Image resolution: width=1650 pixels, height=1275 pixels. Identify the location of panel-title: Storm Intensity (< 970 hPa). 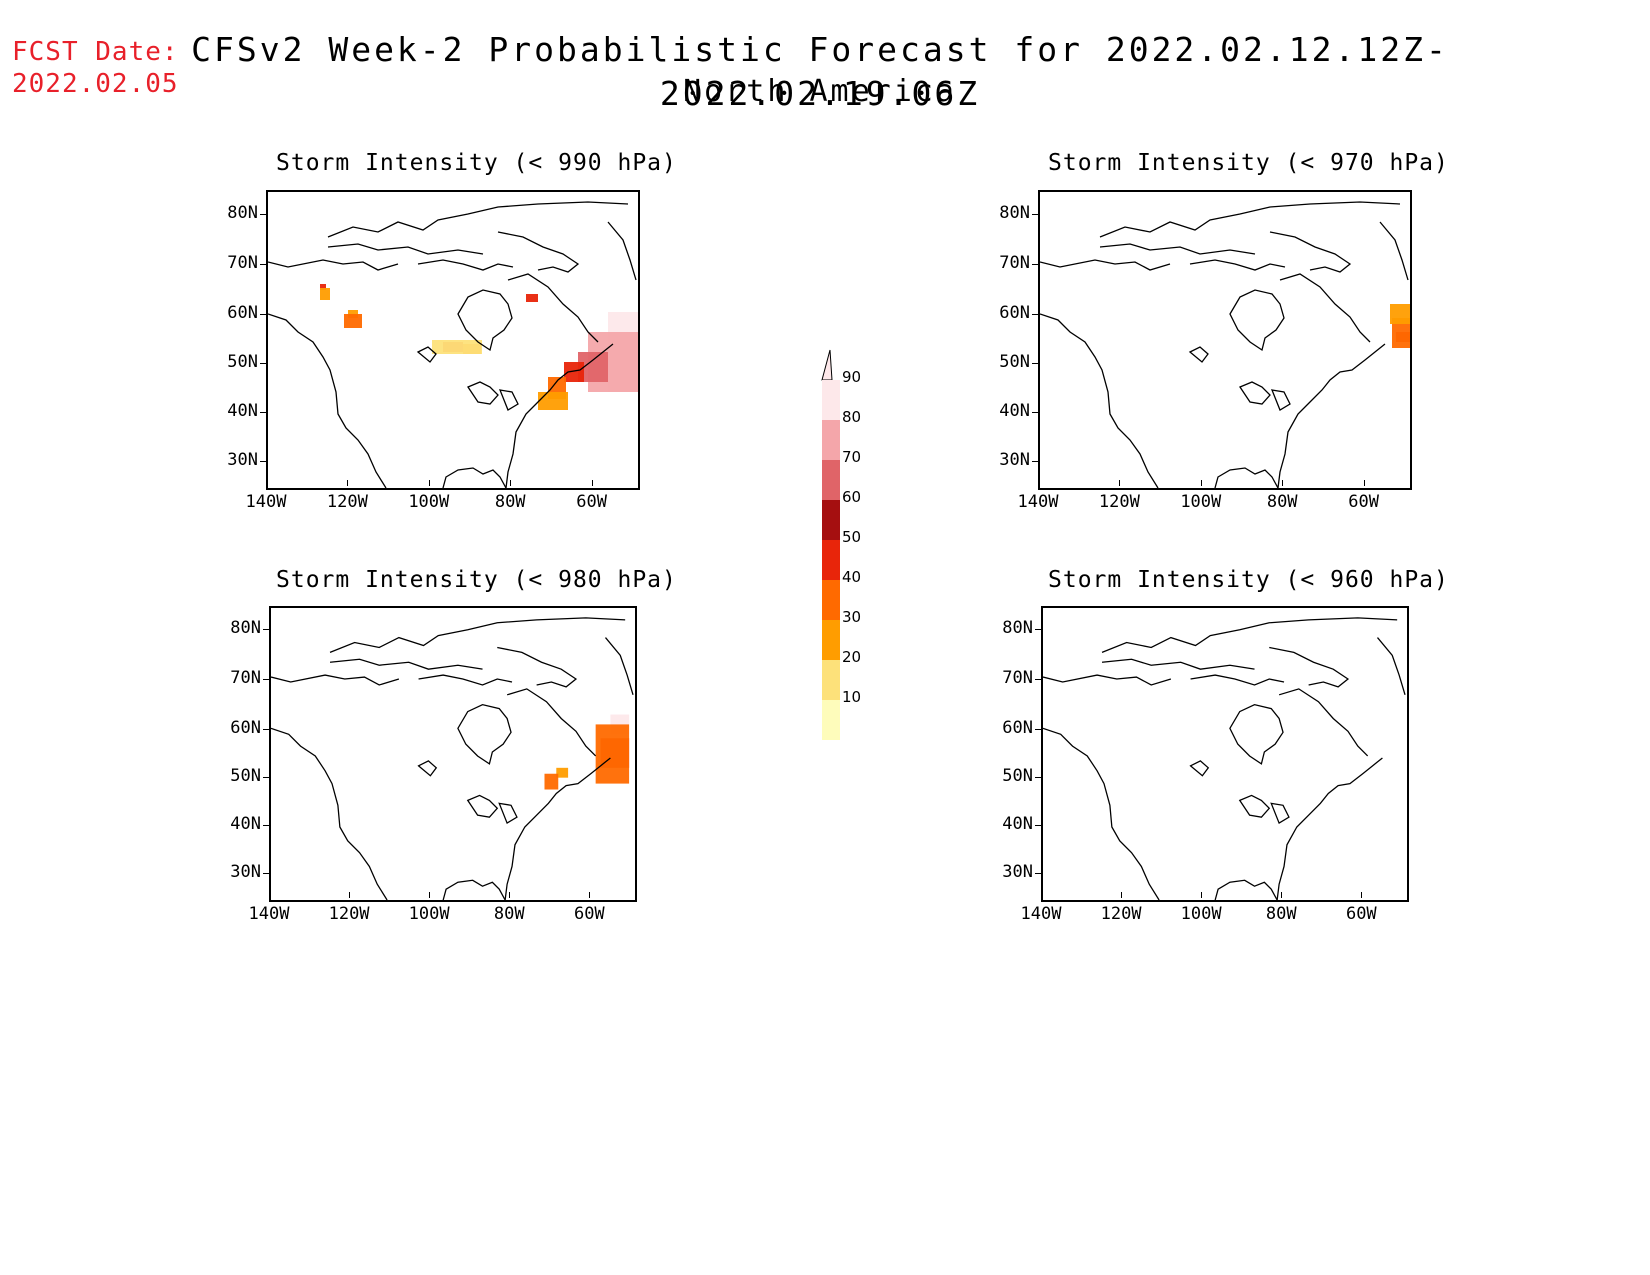
(1248, 163).